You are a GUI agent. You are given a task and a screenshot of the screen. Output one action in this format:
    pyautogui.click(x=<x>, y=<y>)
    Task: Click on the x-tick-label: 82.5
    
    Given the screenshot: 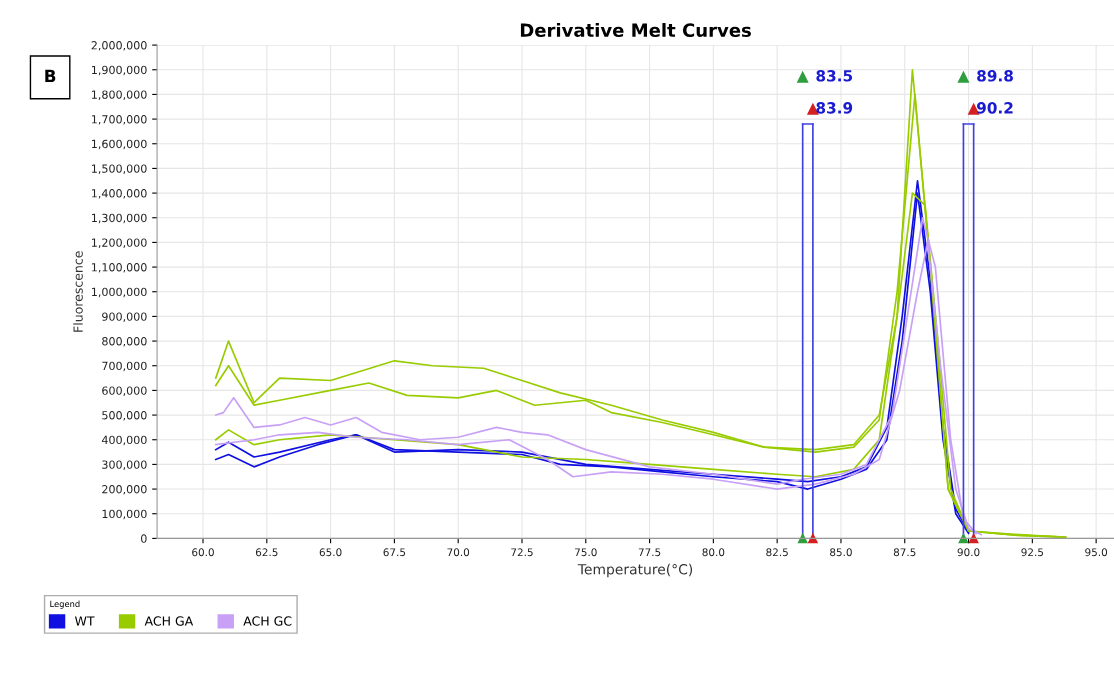 What is the action you would take?
    pyautogui.click(x=777, y=552)
    